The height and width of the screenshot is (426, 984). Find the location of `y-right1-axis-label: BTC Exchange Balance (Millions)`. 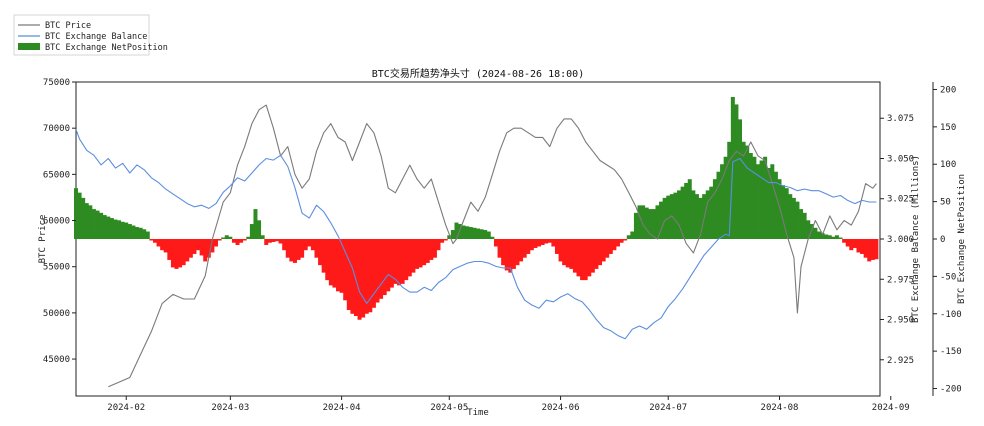

y-right1-axis-label: BTC Exchange Balance (Millions) is located at coordinates (916, 239).